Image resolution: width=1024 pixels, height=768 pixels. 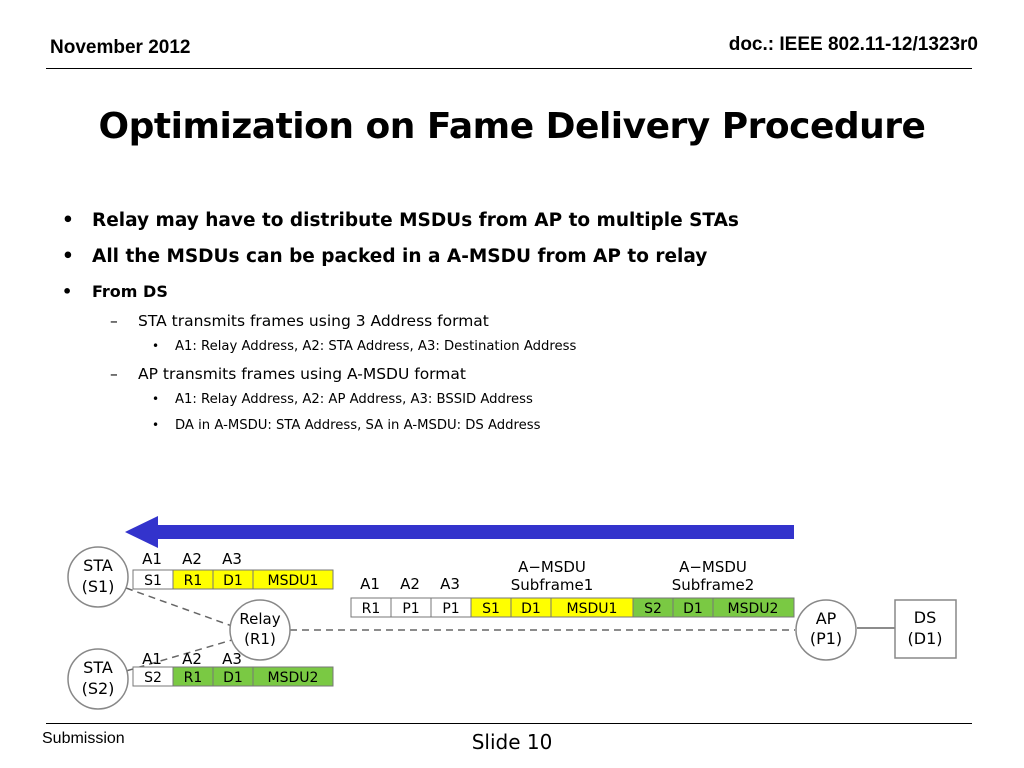 I want to click on header-date: November 2012, so click(x=120, y=47).